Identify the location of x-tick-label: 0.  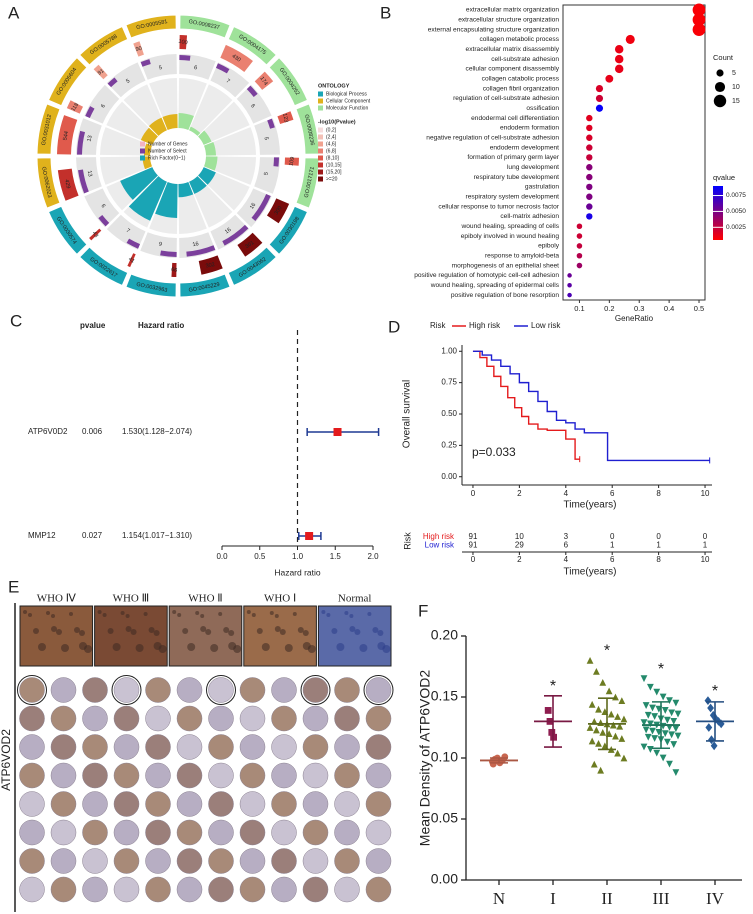
(473, 493).